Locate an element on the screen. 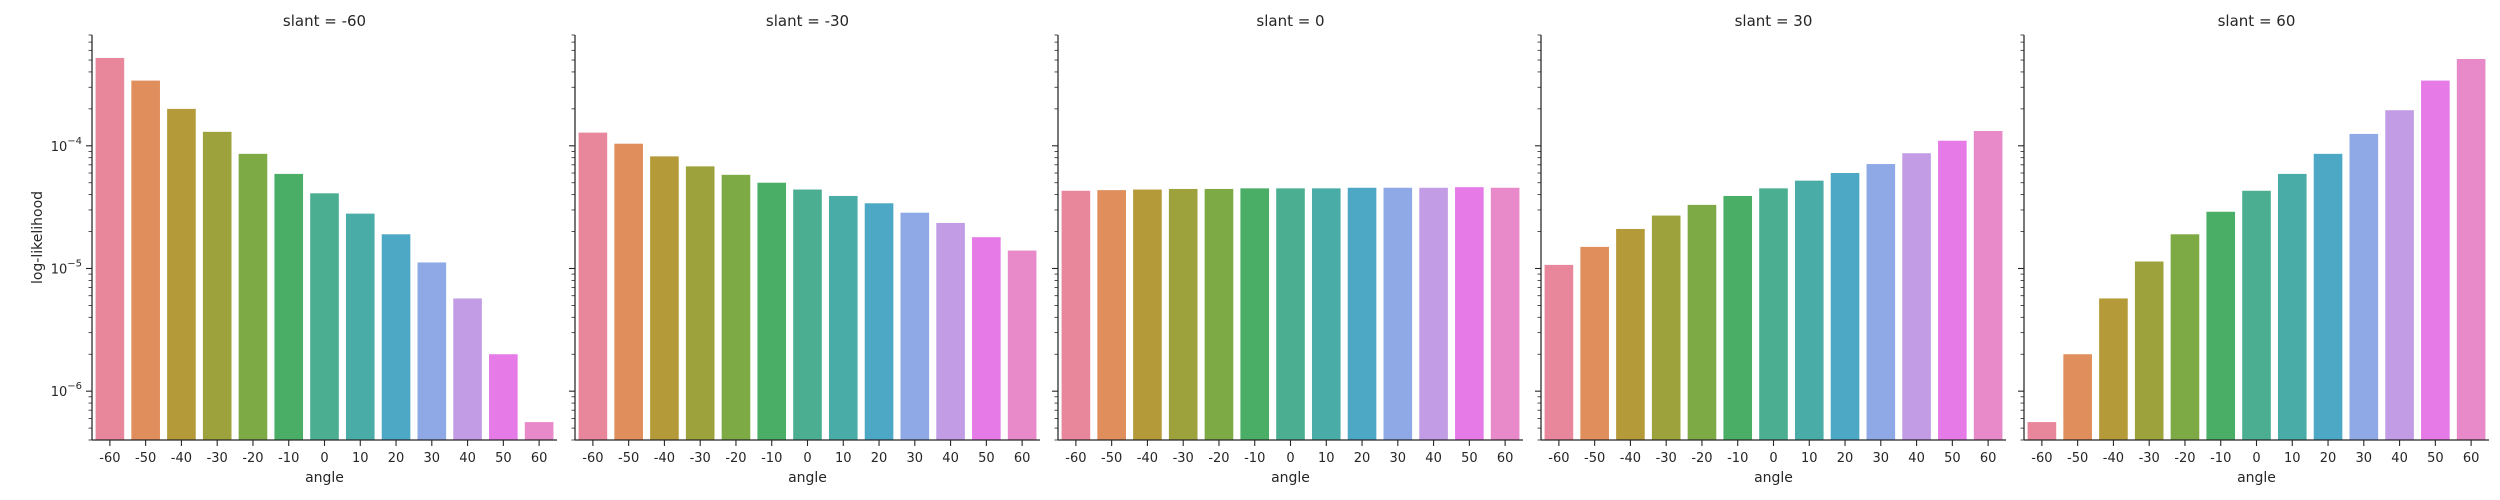 The image size is (2500, 500). panel-title: slant = 30 is located at coordinates (1774, 21).